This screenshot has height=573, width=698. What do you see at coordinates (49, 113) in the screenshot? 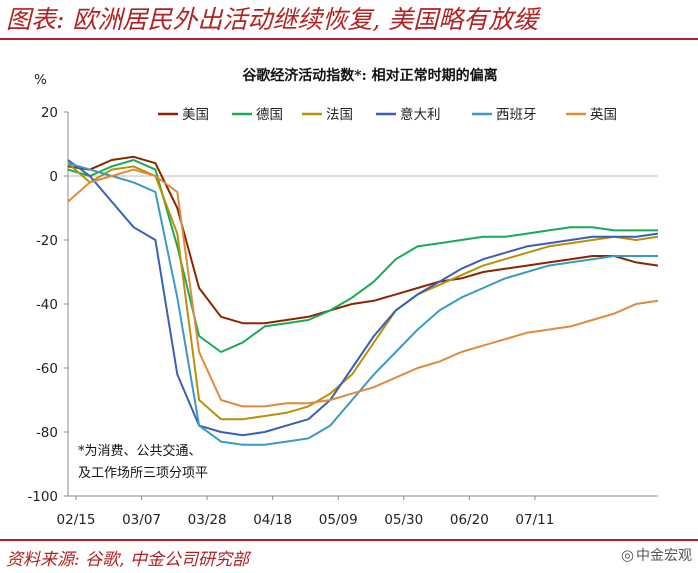
I see `y-tick-label: 20` at bounding box center [49, 113].